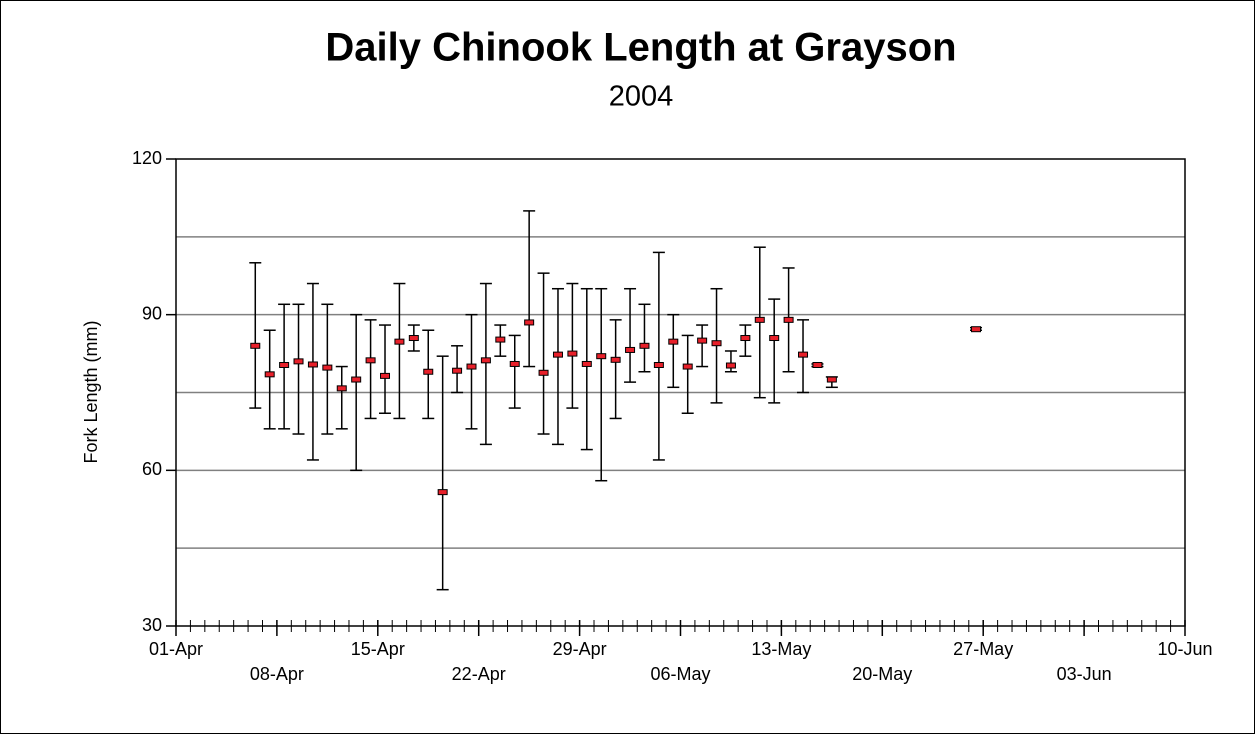  What do you see at coordinates (882, 674) in the screenshot?
I see `x-tick-label: 20-May` at bounding box center [882, 674].